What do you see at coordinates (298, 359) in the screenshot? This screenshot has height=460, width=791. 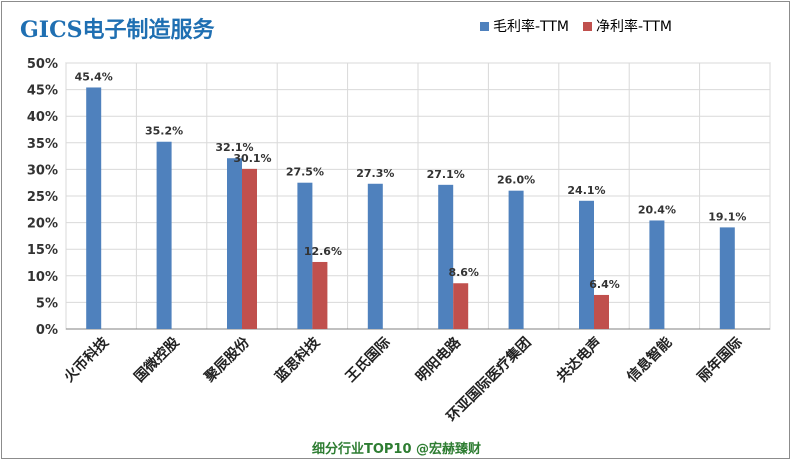 I see `x-tick-label: 蓝思科技` at bounding box center [298, 359].